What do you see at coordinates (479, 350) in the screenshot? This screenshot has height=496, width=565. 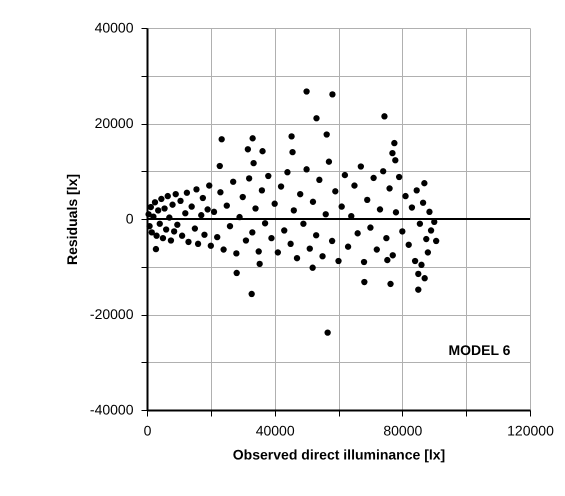 I see `annotation: MODEL 6` at bounding box center [479, 350].